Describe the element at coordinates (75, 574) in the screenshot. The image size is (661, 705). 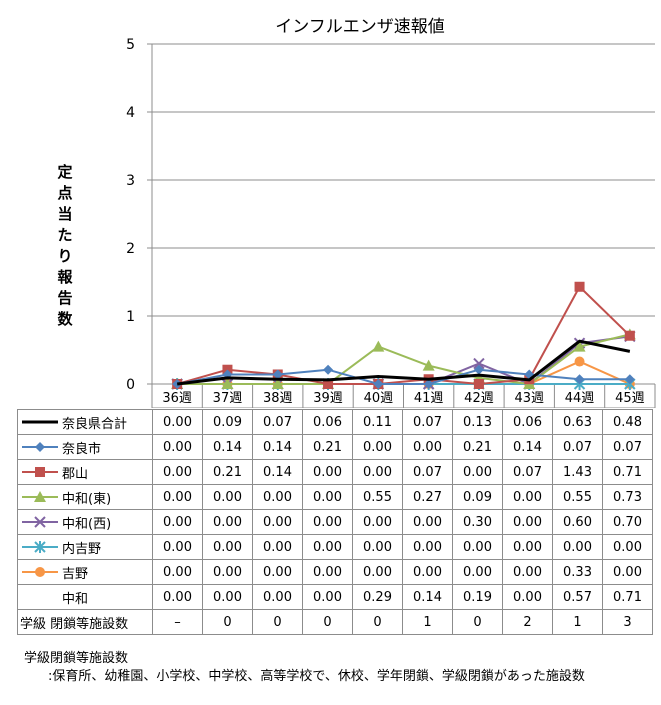
I see `series-name: 吉野` at that location.